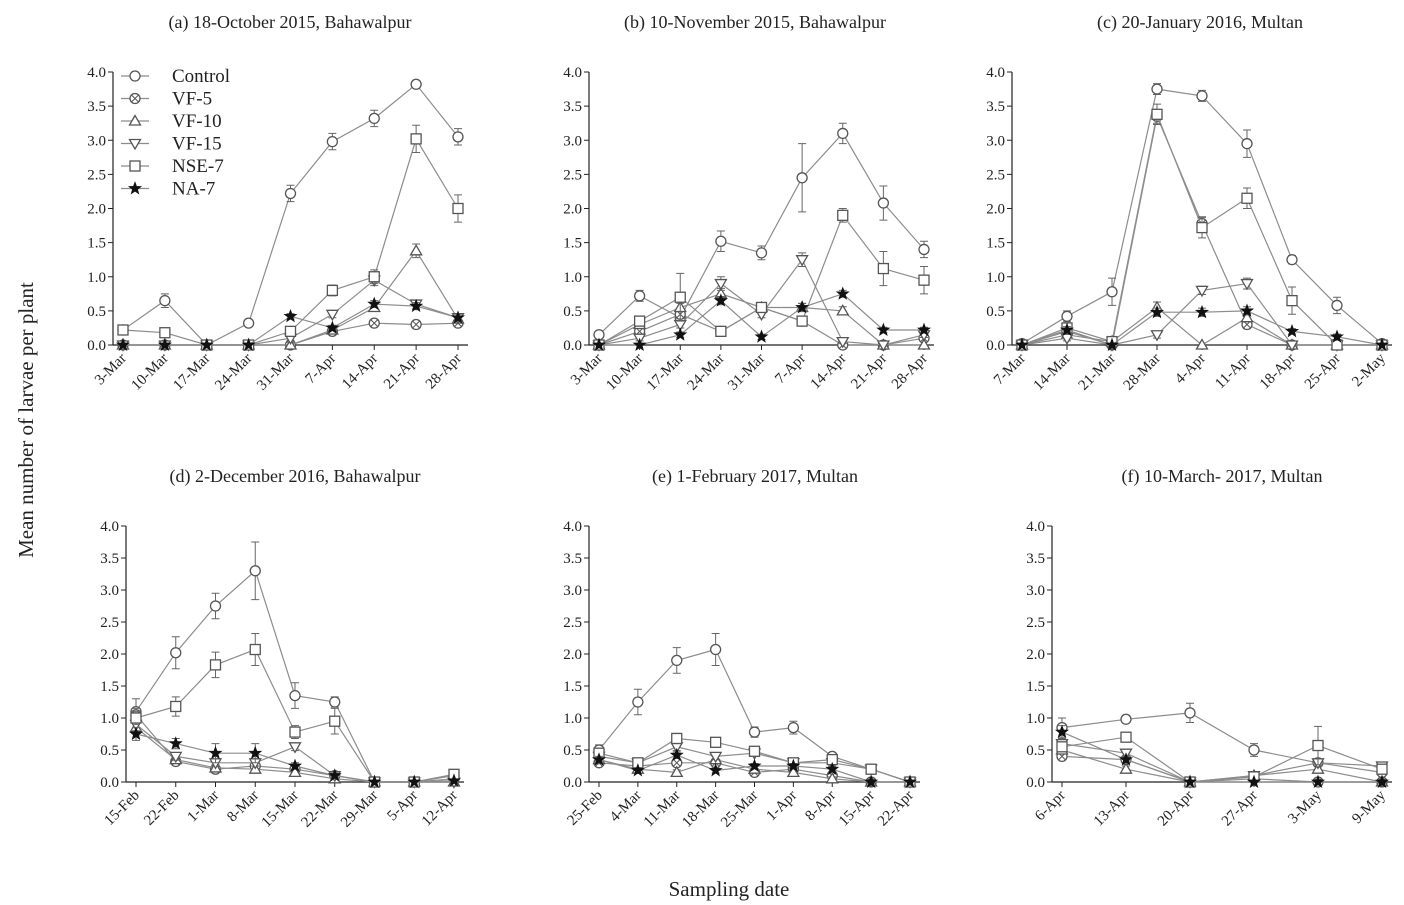 This screenshot has width=1404, height=905. I want to click on legend-label: VF-5, so click(192, 99).